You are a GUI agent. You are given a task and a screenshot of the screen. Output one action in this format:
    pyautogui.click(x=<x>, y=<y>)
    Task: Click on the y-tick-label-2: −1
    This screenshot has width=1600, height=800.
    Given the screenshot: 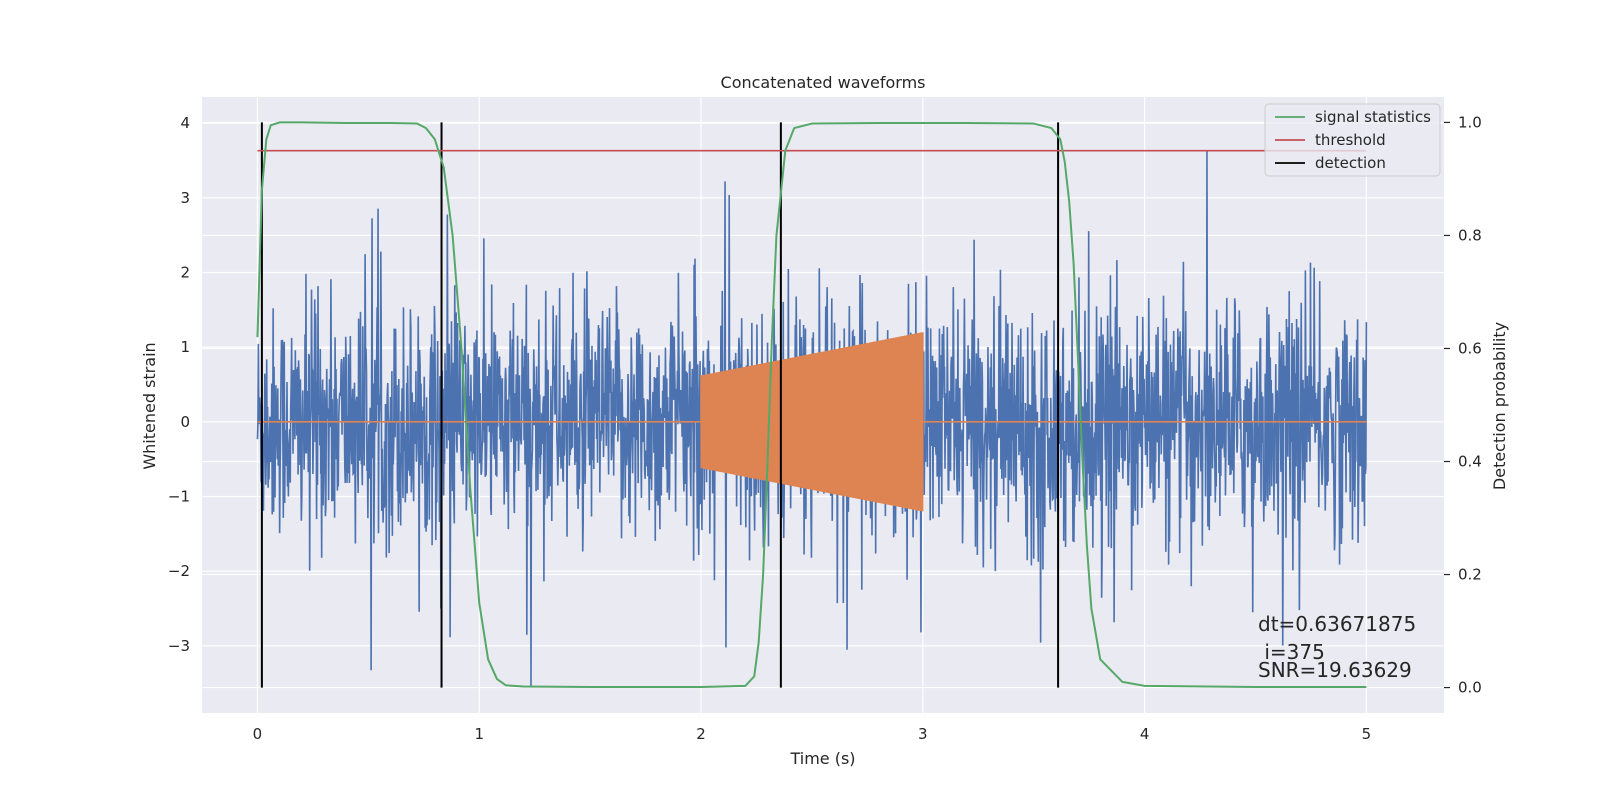 What is the action you would take?
    pyautogui.click(x=179, y=496)
    